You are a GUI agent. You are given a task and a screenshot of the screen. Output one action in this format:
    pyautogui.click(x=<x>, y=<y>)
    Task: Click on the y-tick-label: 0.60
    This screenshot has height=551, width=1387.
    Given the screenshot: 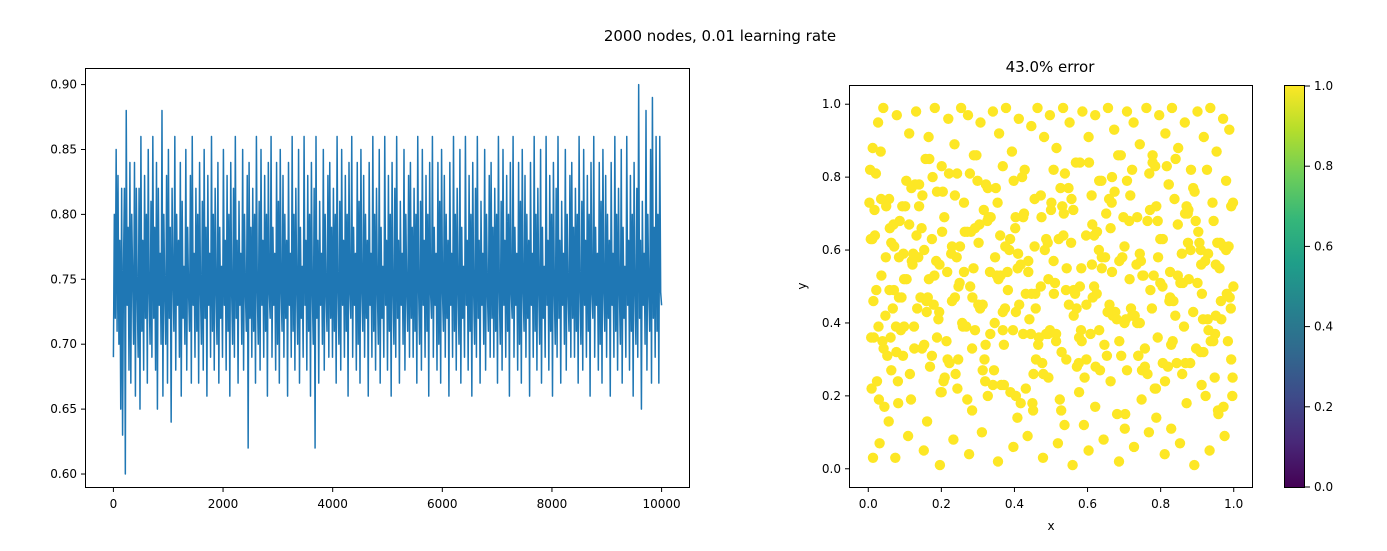 What is the action you would take?
    pyautogui.click(x=63, y=474)
    